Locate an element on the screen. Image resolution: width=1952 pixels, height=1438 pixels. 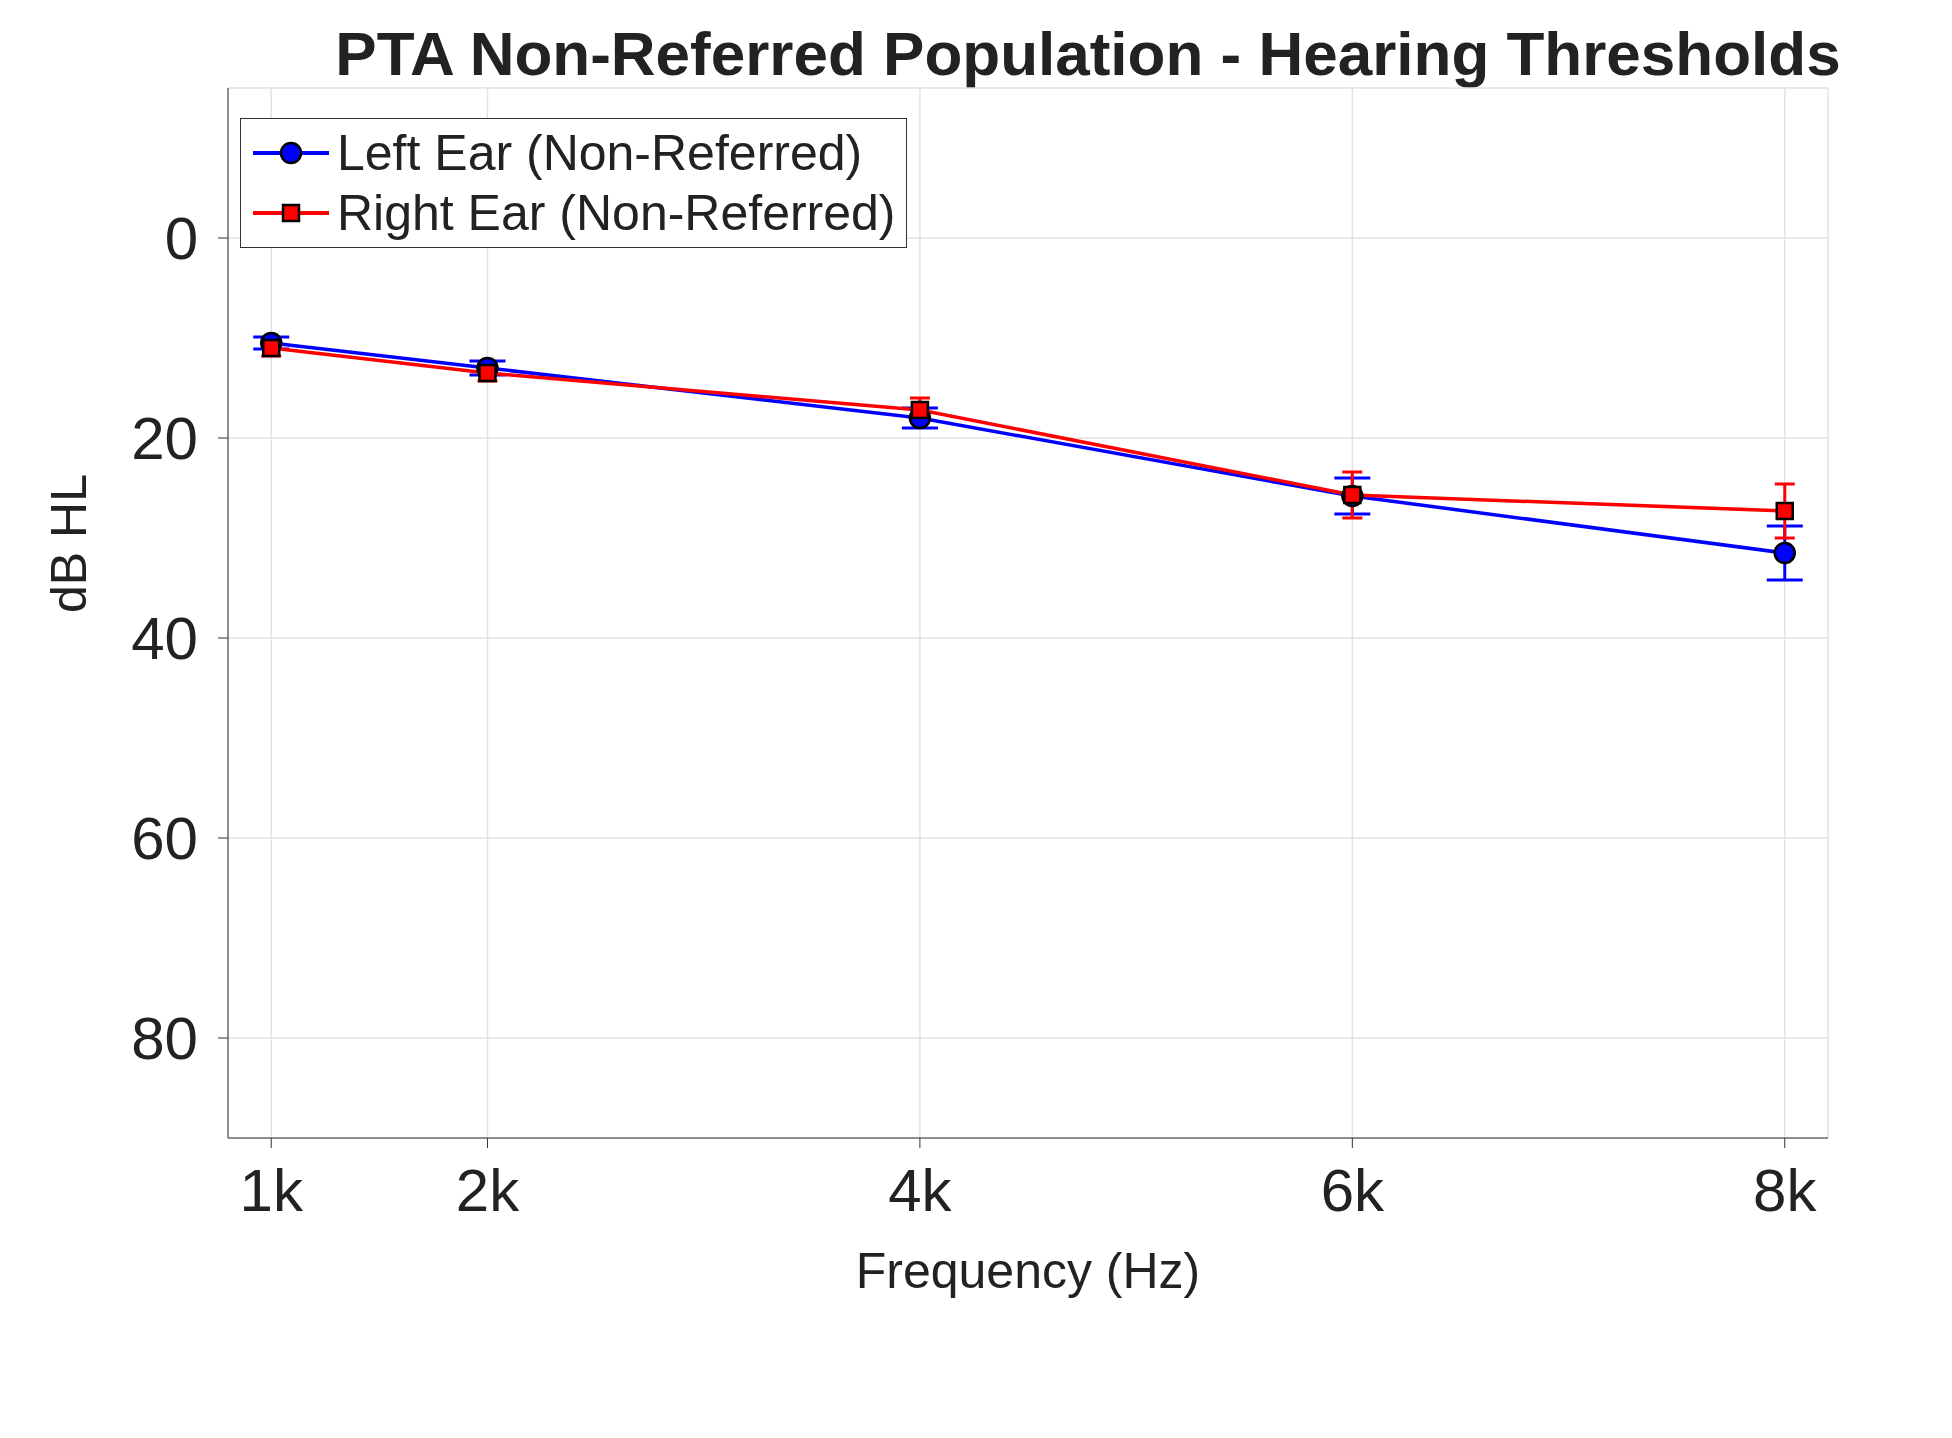
x-tick-label: 2k is located at coordinates (488, 1190).